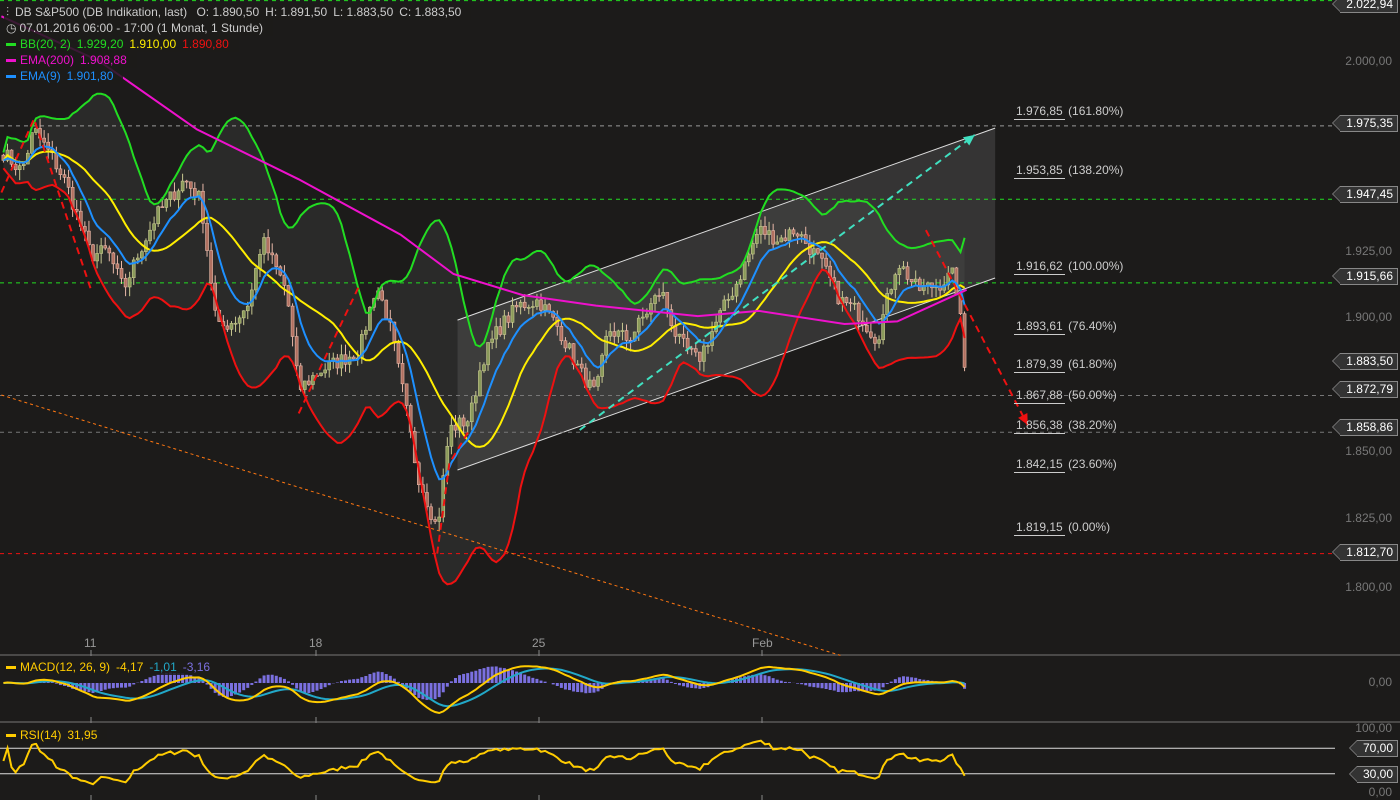  Describe the element at coordinates (726, 224) in the screenshot. I see `channel-upper-line` at that location.